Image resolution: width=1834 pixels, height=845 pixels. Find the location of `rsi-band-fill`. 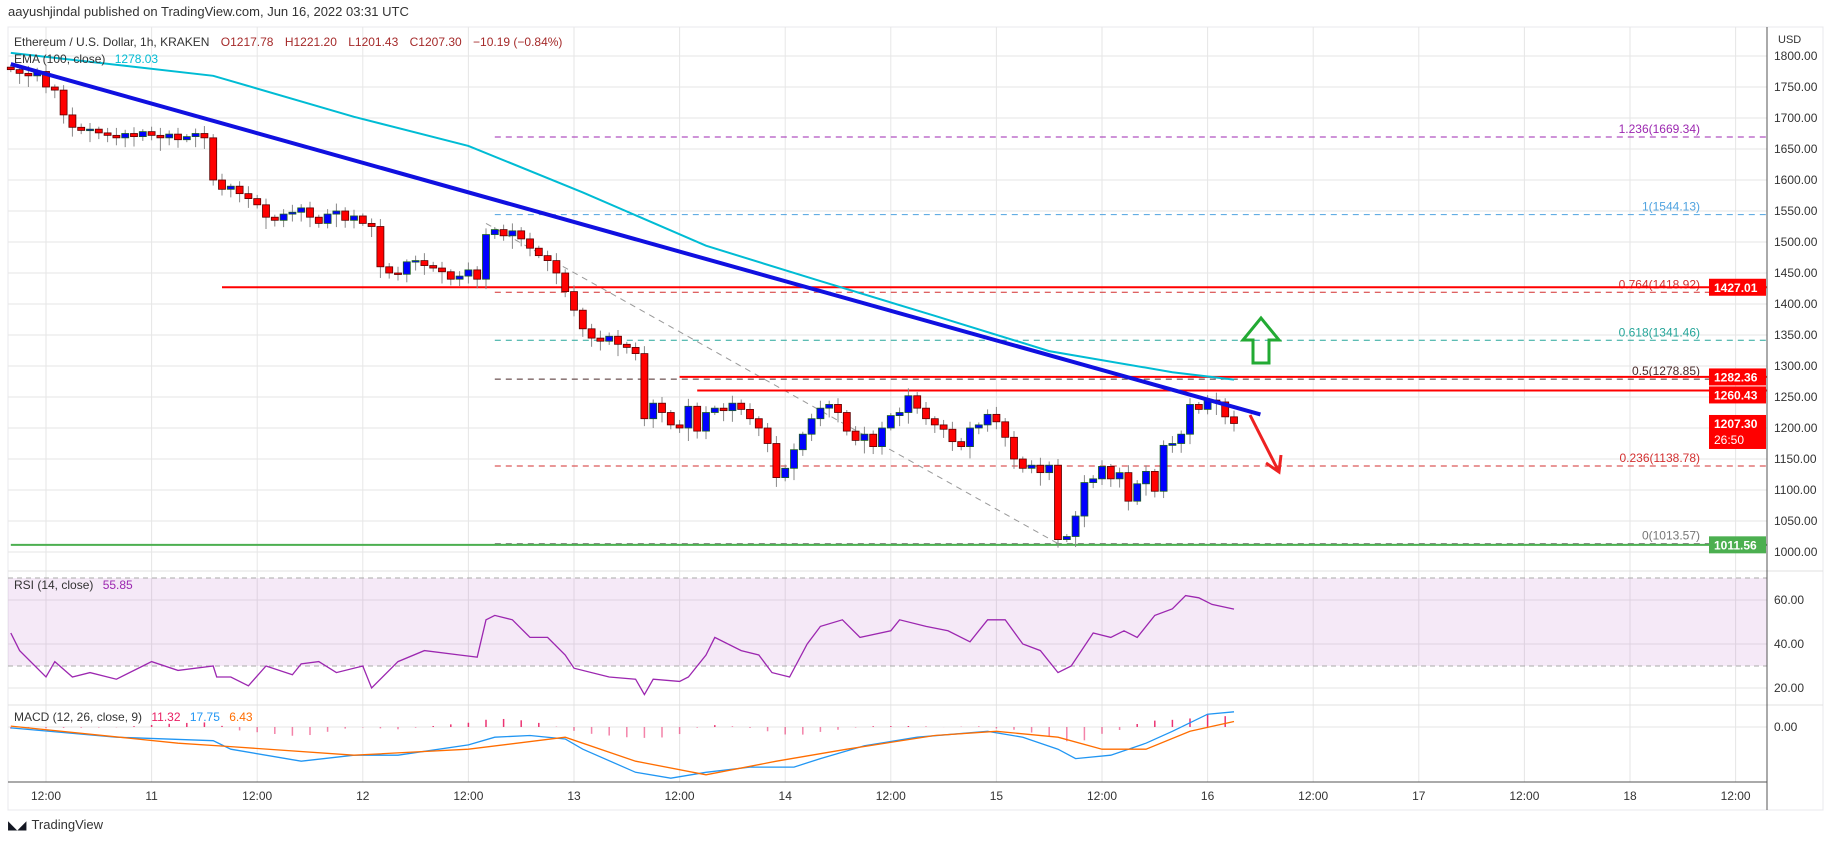

rsi-band-fill is located at coordinates (887, 622).